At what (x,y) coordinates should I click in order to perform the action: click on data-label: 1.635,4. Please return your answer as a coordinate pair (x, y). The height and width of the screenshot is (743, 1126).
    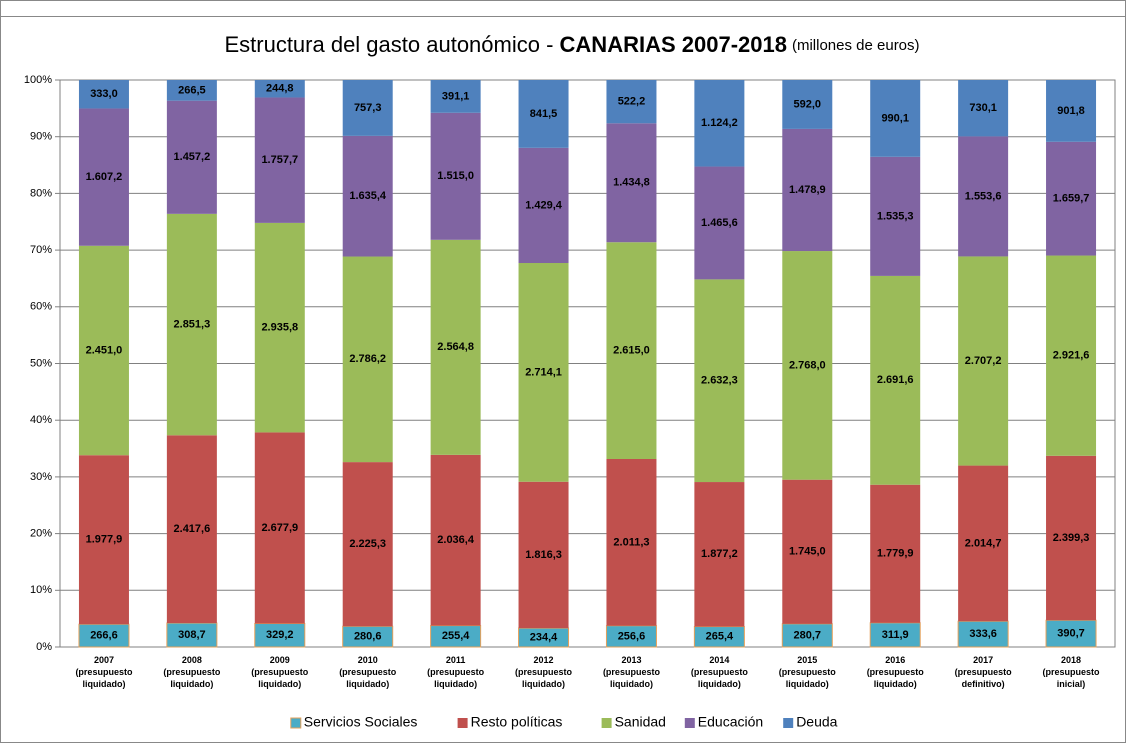
    Looking at the image, I should click on (368, 196).